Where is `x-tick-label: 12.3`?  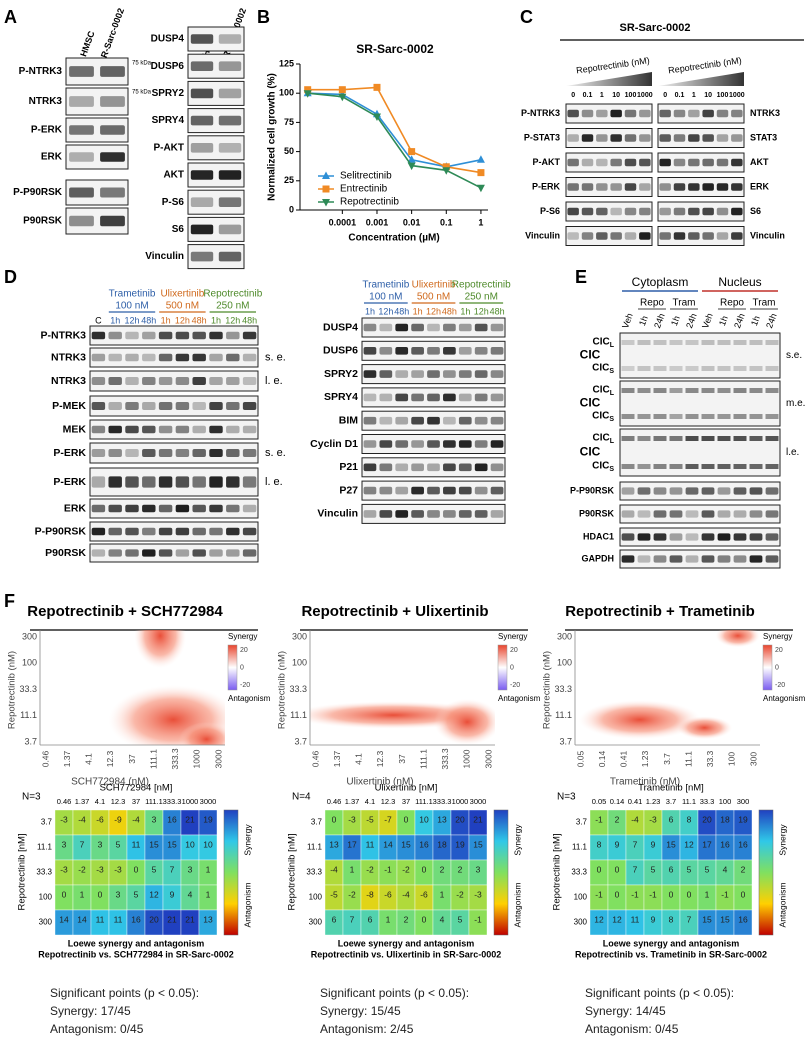
x-tick-label: 12.3 is located at coordinates (110, 758).